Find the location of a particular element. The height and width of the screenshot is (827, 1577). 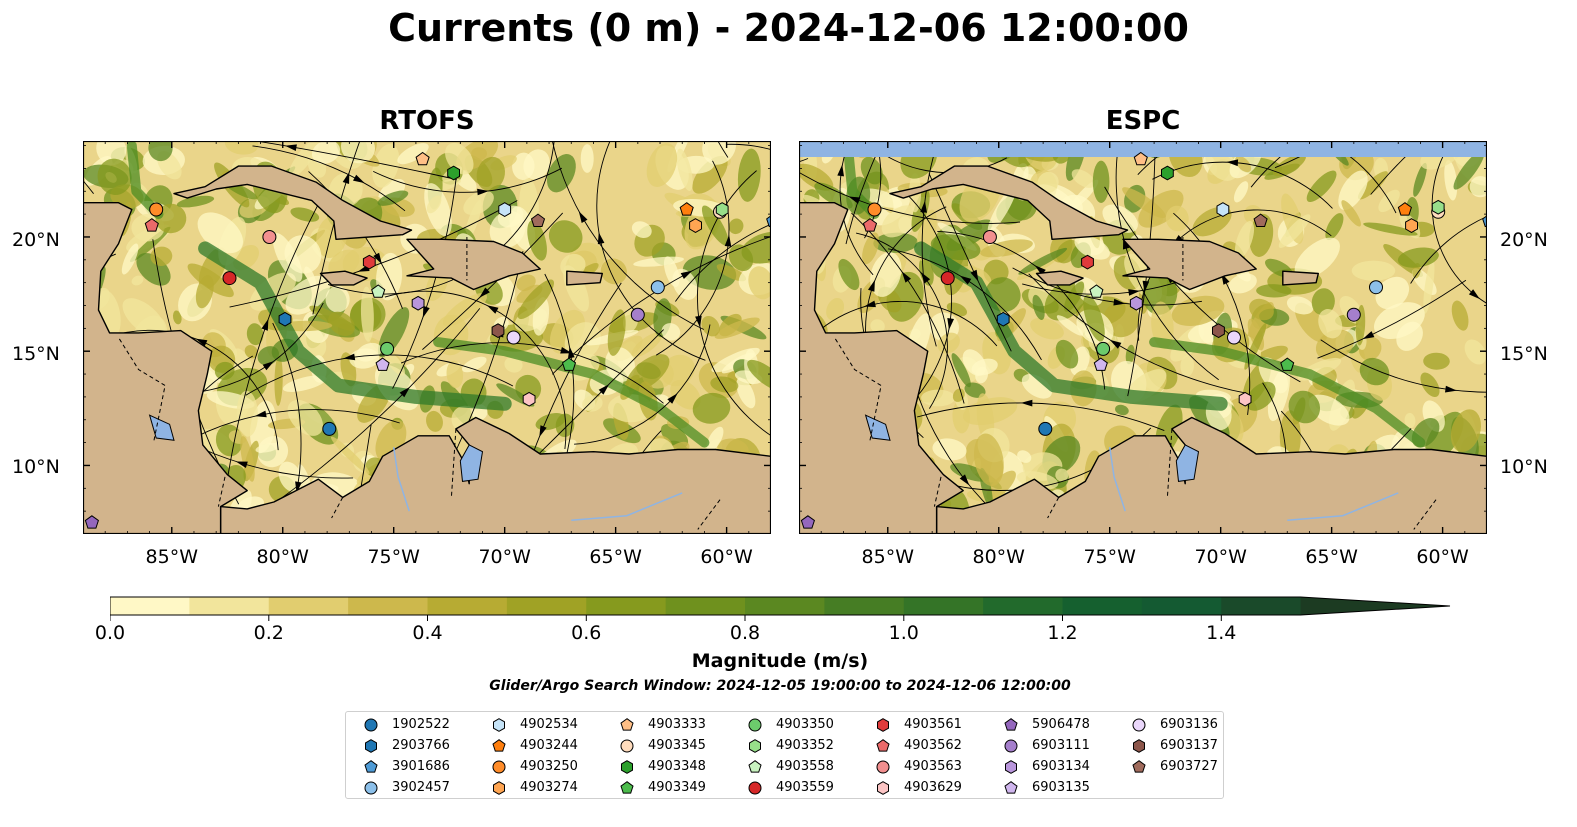

lat-label-10n-right: 10°N is located at coordinates (1524, 467).